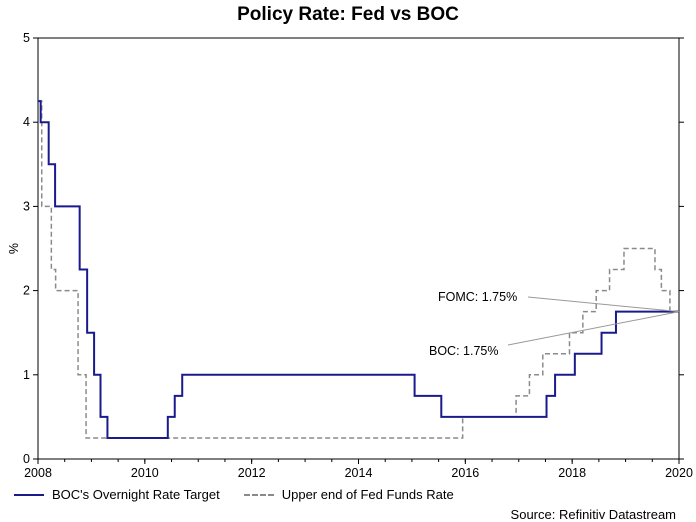 Image resolution: width=696 pixels, height=522 pixels. I want to click on annotation-layer: FOMC: 1.75% BOC: 1.75%, so click(554, 324).